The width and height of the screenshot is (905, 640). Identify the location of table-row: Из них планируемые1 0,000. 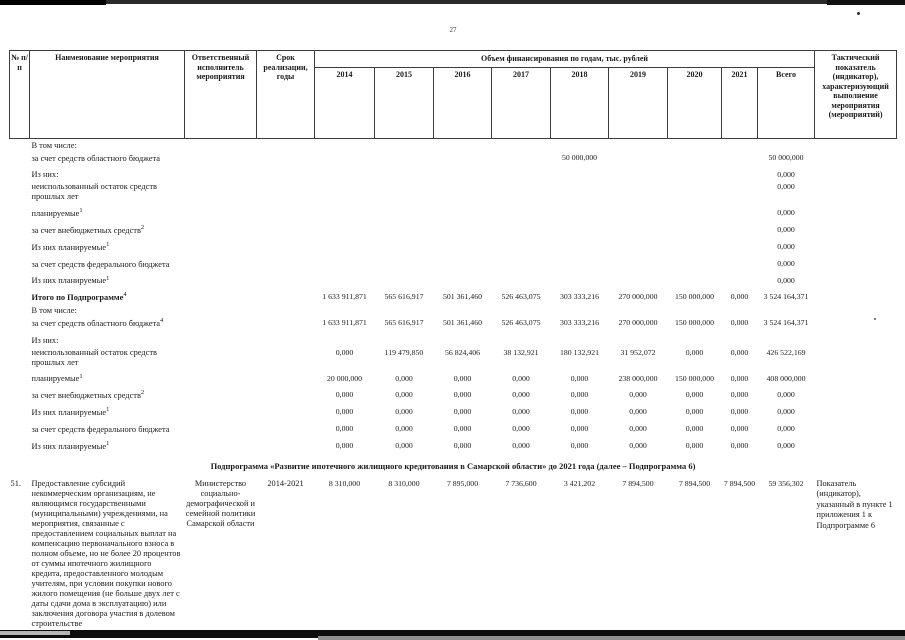
(453, 245).